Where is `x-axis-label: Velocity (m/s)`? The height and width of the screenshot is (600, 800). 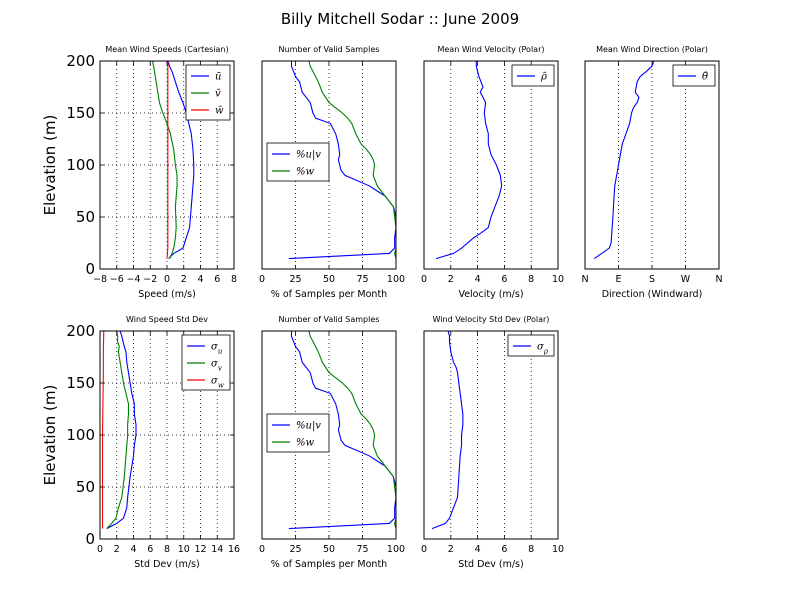
x-axis-label: Velocity (m/s) is located at coordinates (490, 294).